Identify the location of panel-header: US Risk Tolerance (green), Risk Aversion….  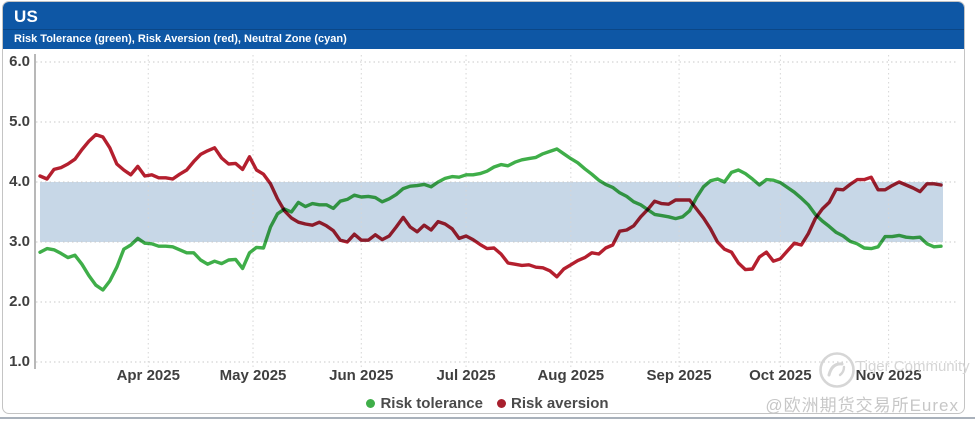
(483, 25).